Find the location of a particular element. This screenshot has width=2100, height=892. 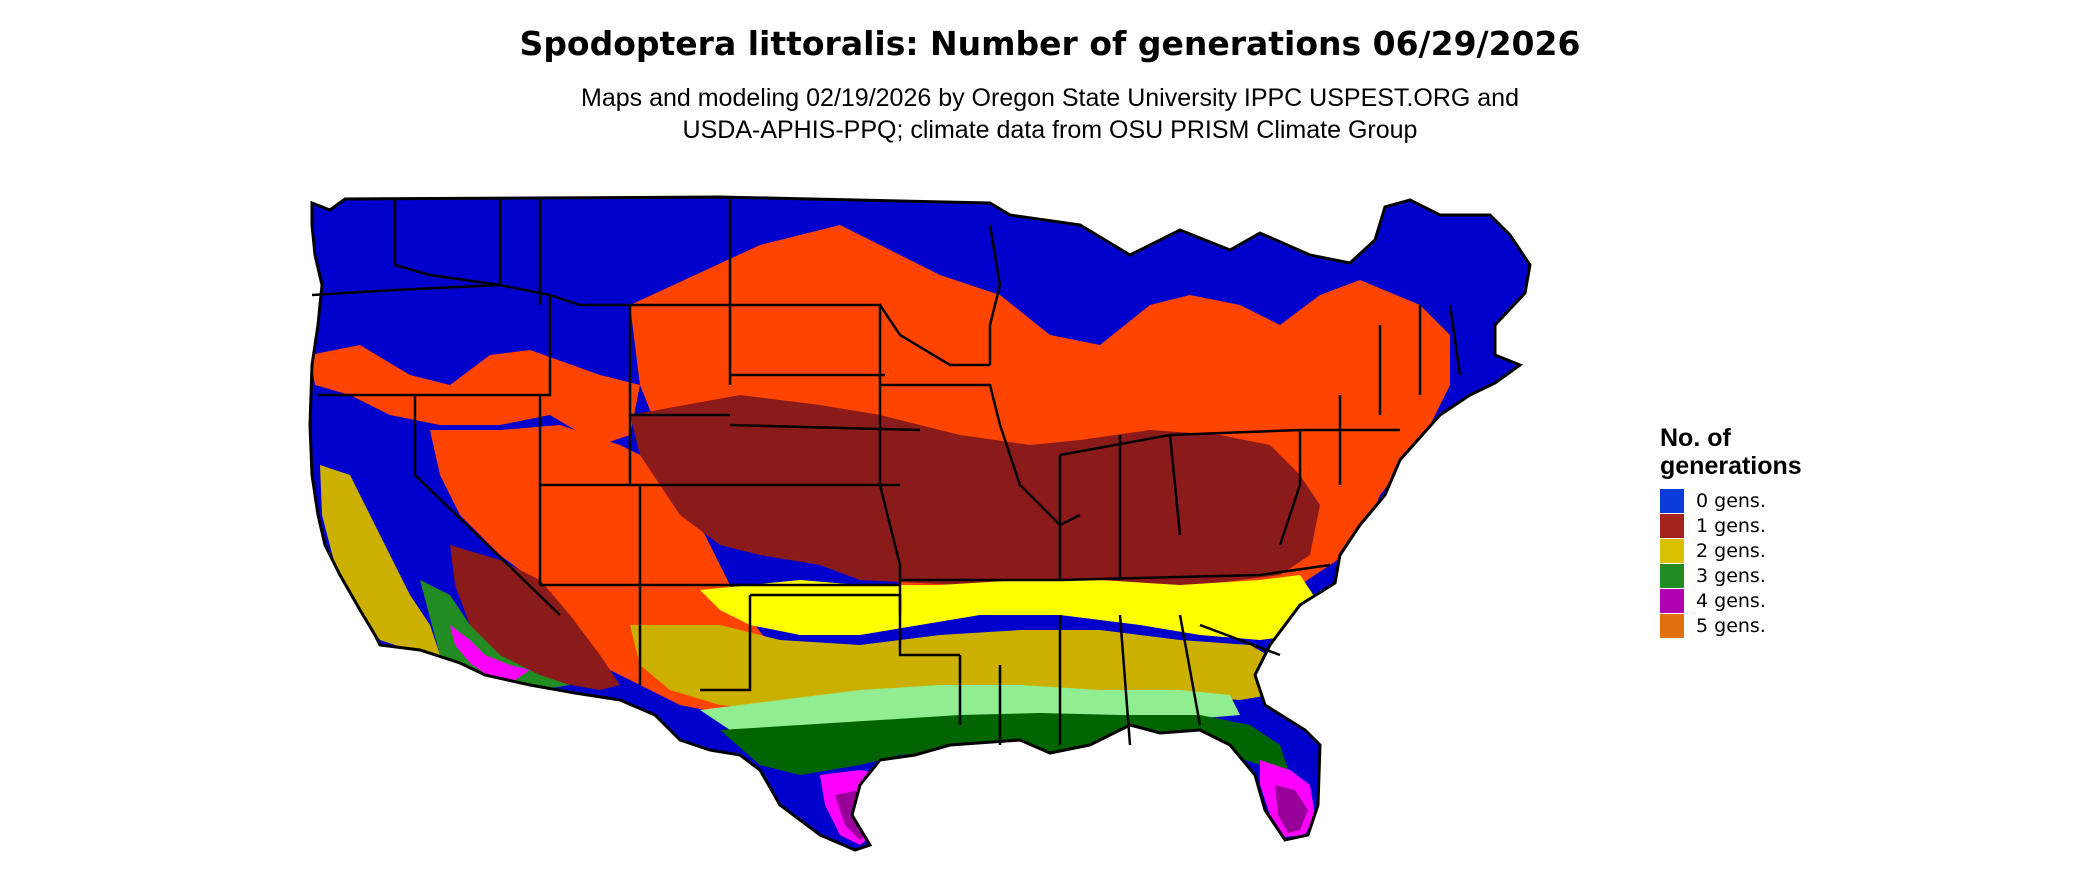

legend-label-2-gens: 2 gens. is located at coordinates (1731, 550).